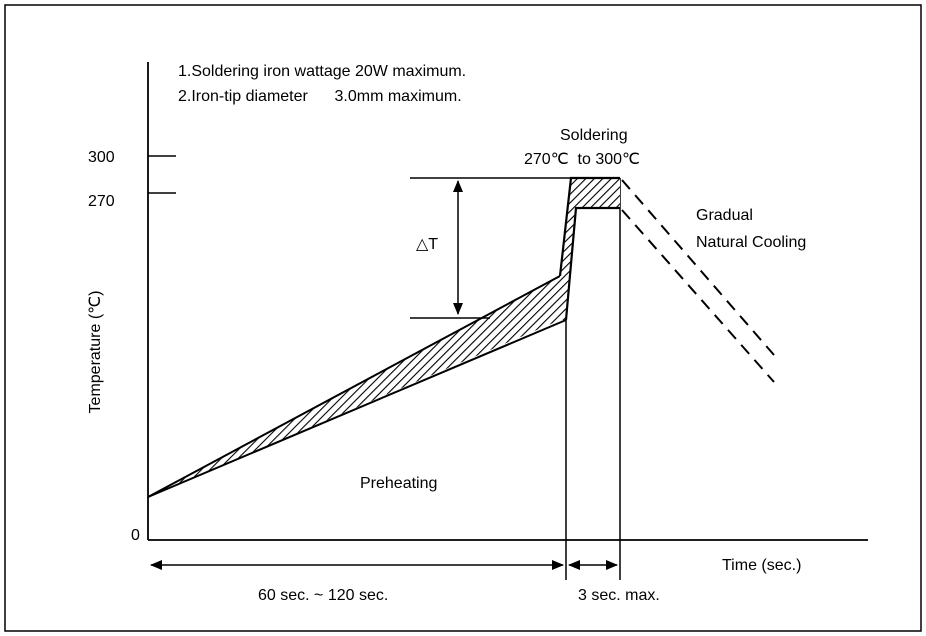 The height and width of the screenshot is (636, 926). I want to click on note-tip-diameter: 2.Iron-tip diameter 3.0mm maximum., so click(320, 96).